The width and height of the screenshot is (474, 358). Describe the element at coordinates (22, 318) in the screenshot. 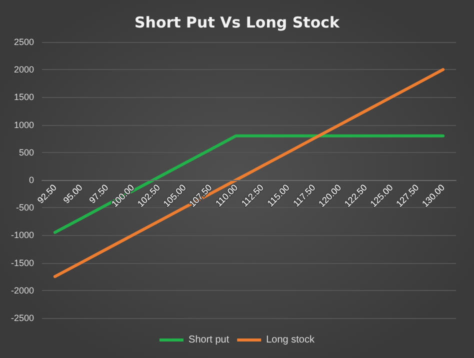

I see `y-tick-label: -2500` at that location.